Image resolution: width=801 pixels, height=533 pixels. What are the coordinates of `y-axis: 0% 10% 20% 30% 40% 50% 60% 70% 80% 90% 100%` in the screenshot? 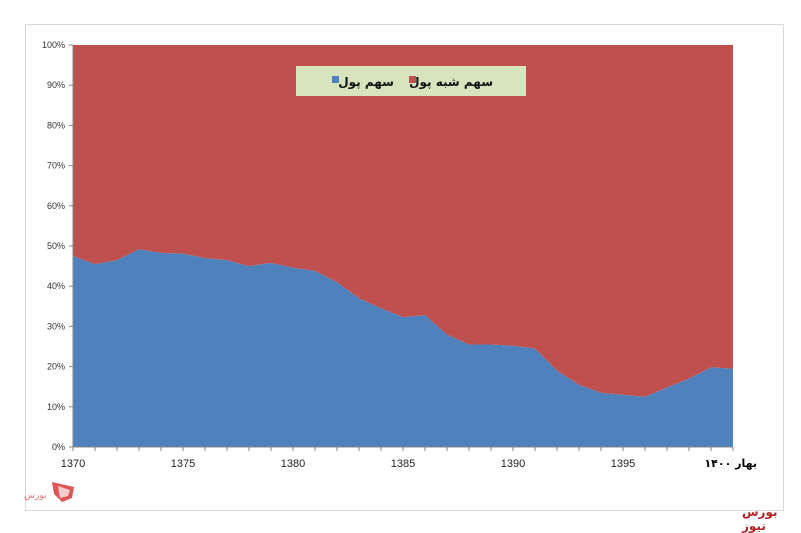 It's located at (58, 246).